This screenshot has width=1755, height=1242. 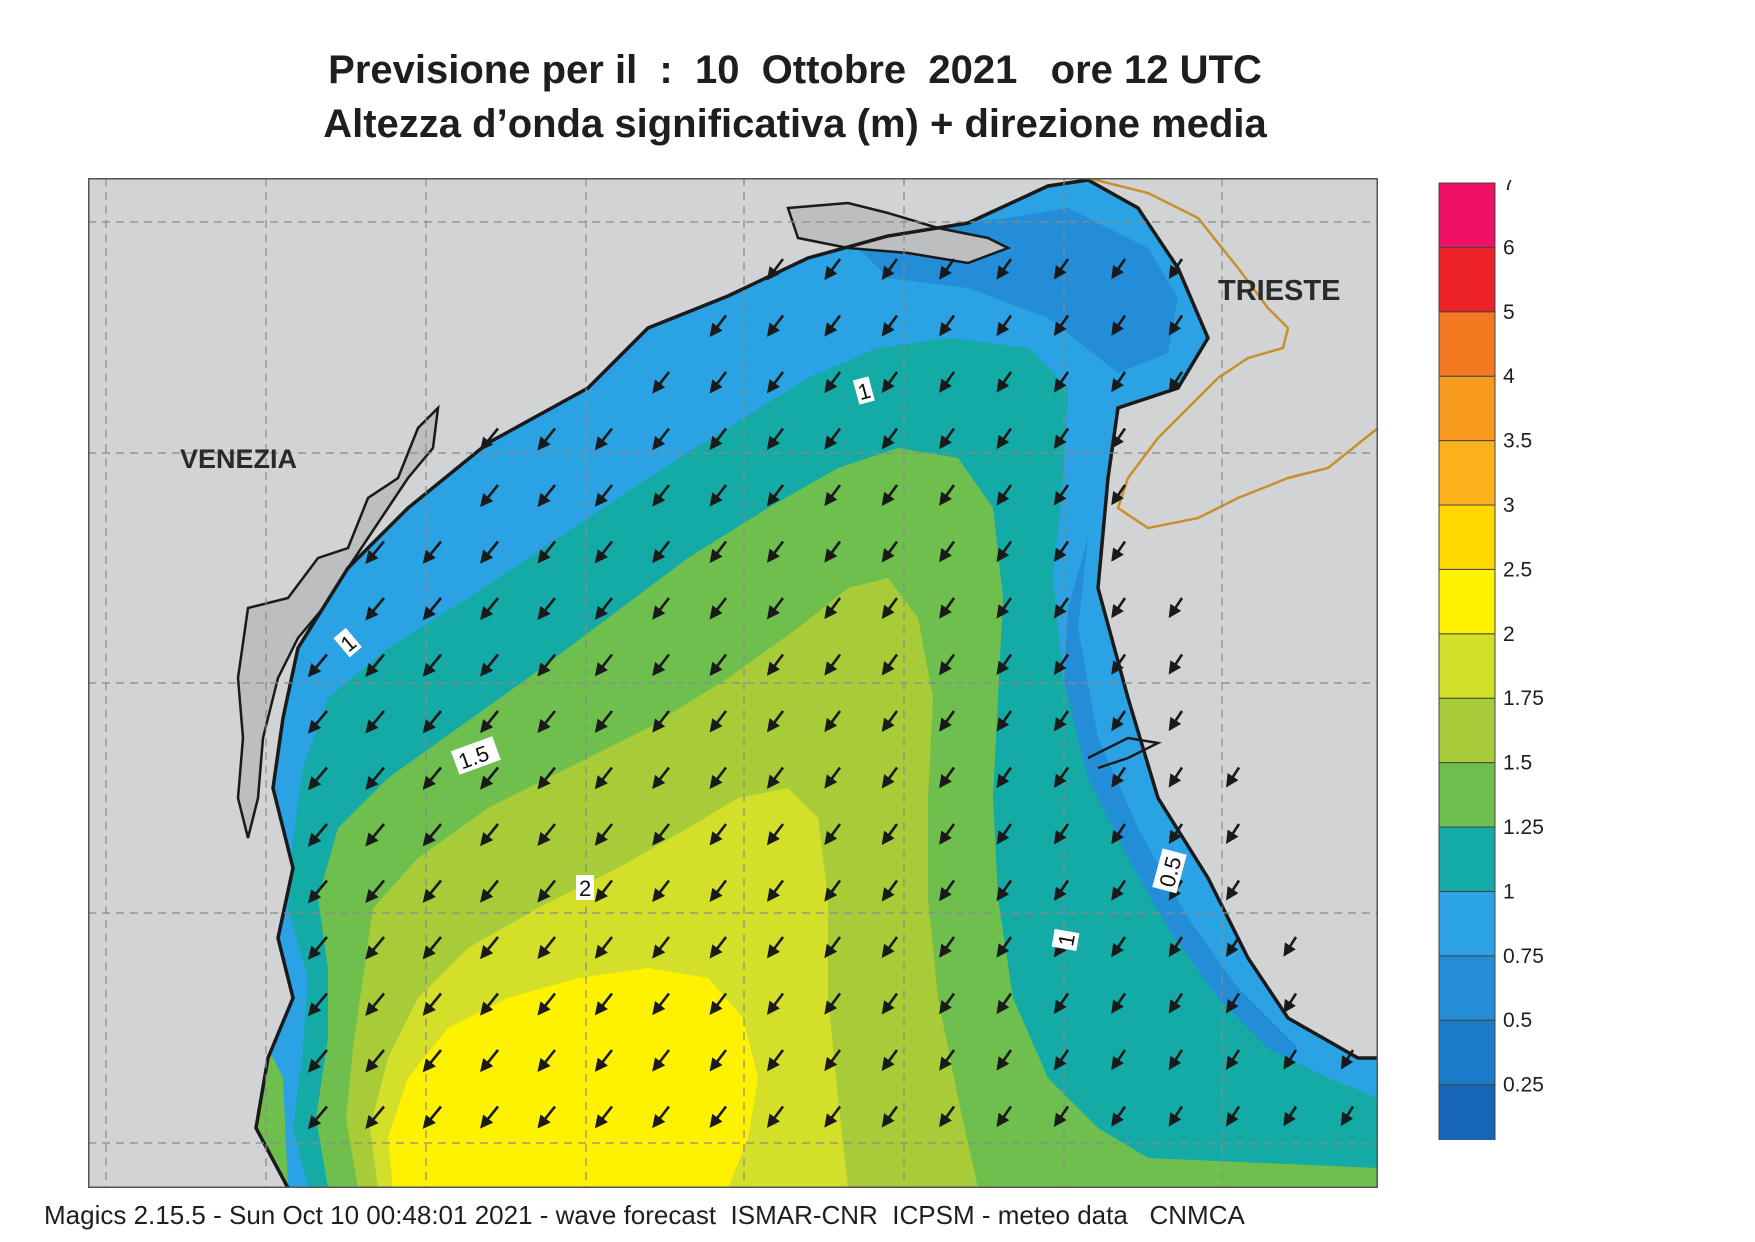 I want to click on legend-tick-label: 6, so click(x=1509, y=247).